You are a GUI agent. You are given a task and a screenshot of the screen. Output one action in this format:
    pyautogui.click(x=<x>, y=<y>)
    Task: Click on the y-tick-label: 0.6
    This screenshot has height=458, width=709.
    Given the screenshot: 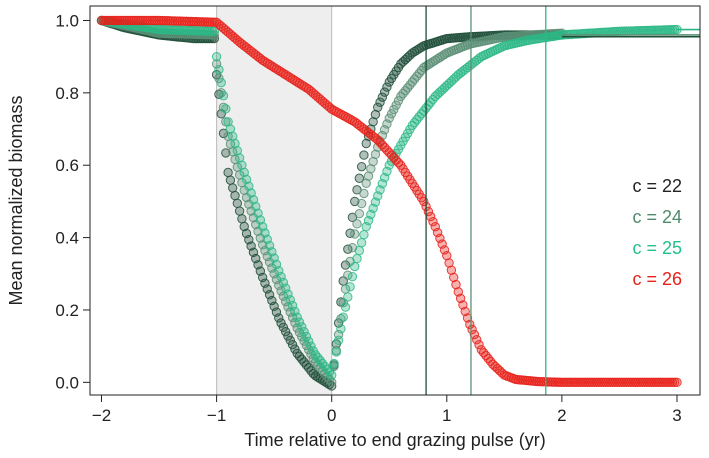 What is the action you would take?
    pyautogui.click(x=67, y=165)
    